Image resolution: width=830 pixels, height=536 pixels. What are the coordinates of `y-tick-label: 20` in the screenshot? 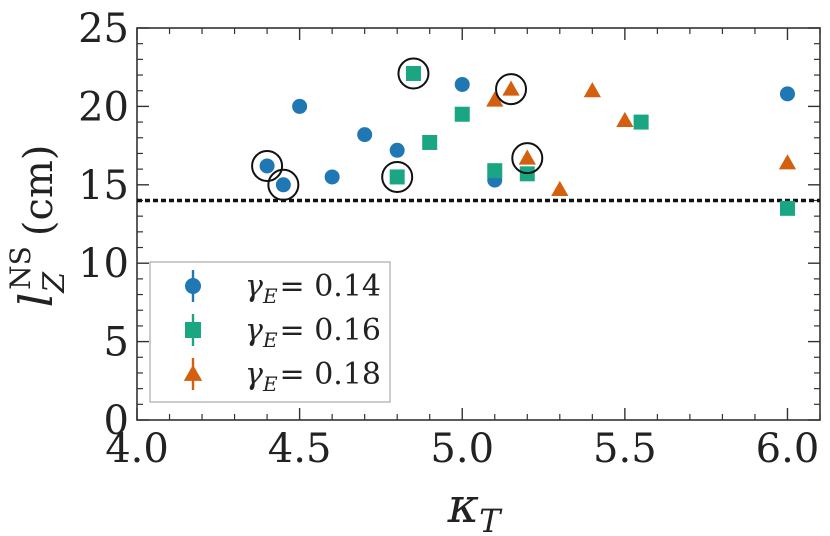 It's located at (103, 107).